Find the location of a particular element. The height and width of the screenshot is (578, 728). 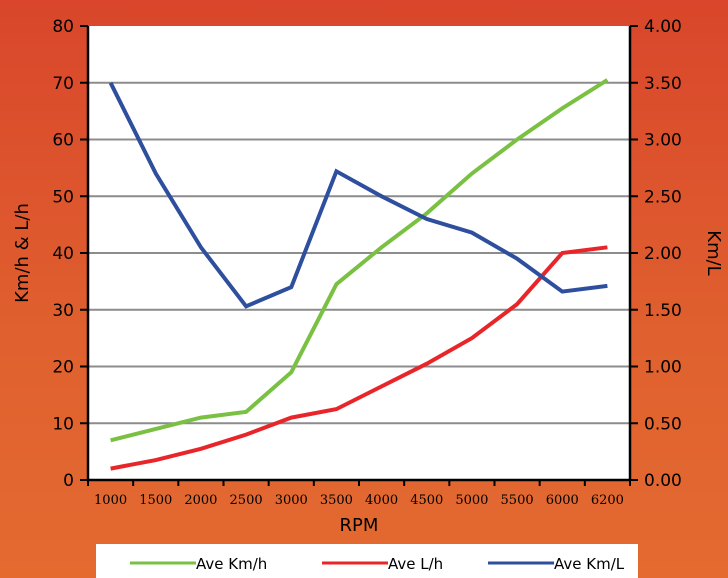

left-axis-ticks: 0 10 20 30 40 50 60 70 80 is located at coordinates (63, 254).